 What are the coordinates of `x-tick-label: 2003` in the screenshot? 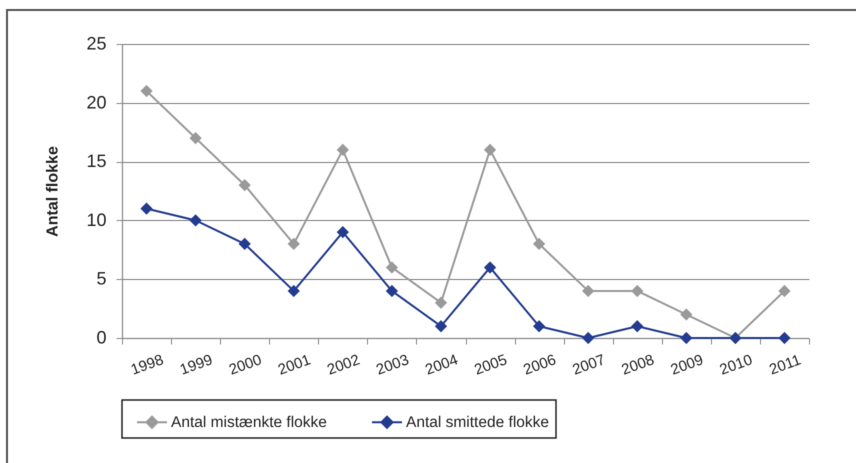 It's located at (393, 365).